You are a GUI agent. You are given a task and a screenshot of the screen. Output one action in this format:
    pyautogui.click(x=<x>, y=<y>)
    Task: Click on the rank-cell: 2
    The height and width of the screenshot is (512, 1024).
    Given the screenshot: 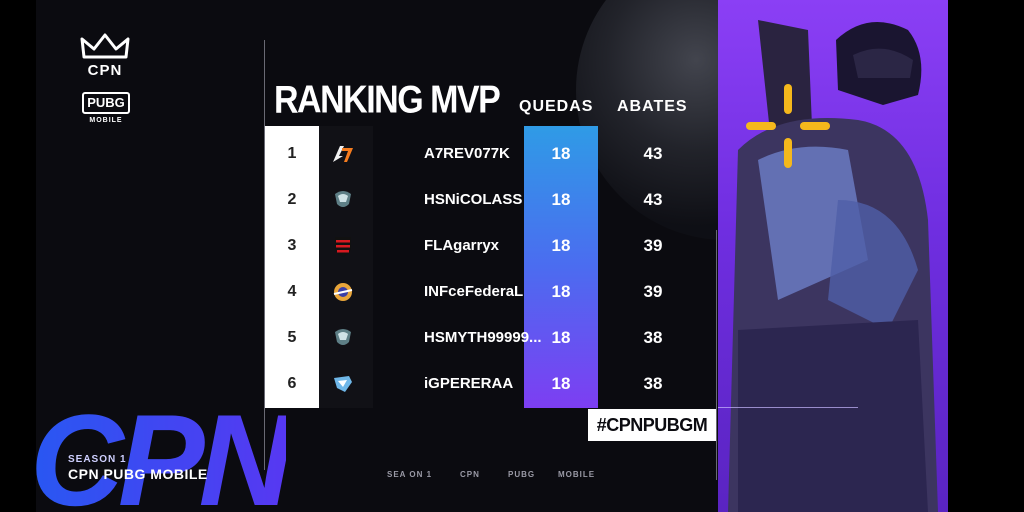 What is the action you would take?
    pyautogui.click(x=292, y=199)
    